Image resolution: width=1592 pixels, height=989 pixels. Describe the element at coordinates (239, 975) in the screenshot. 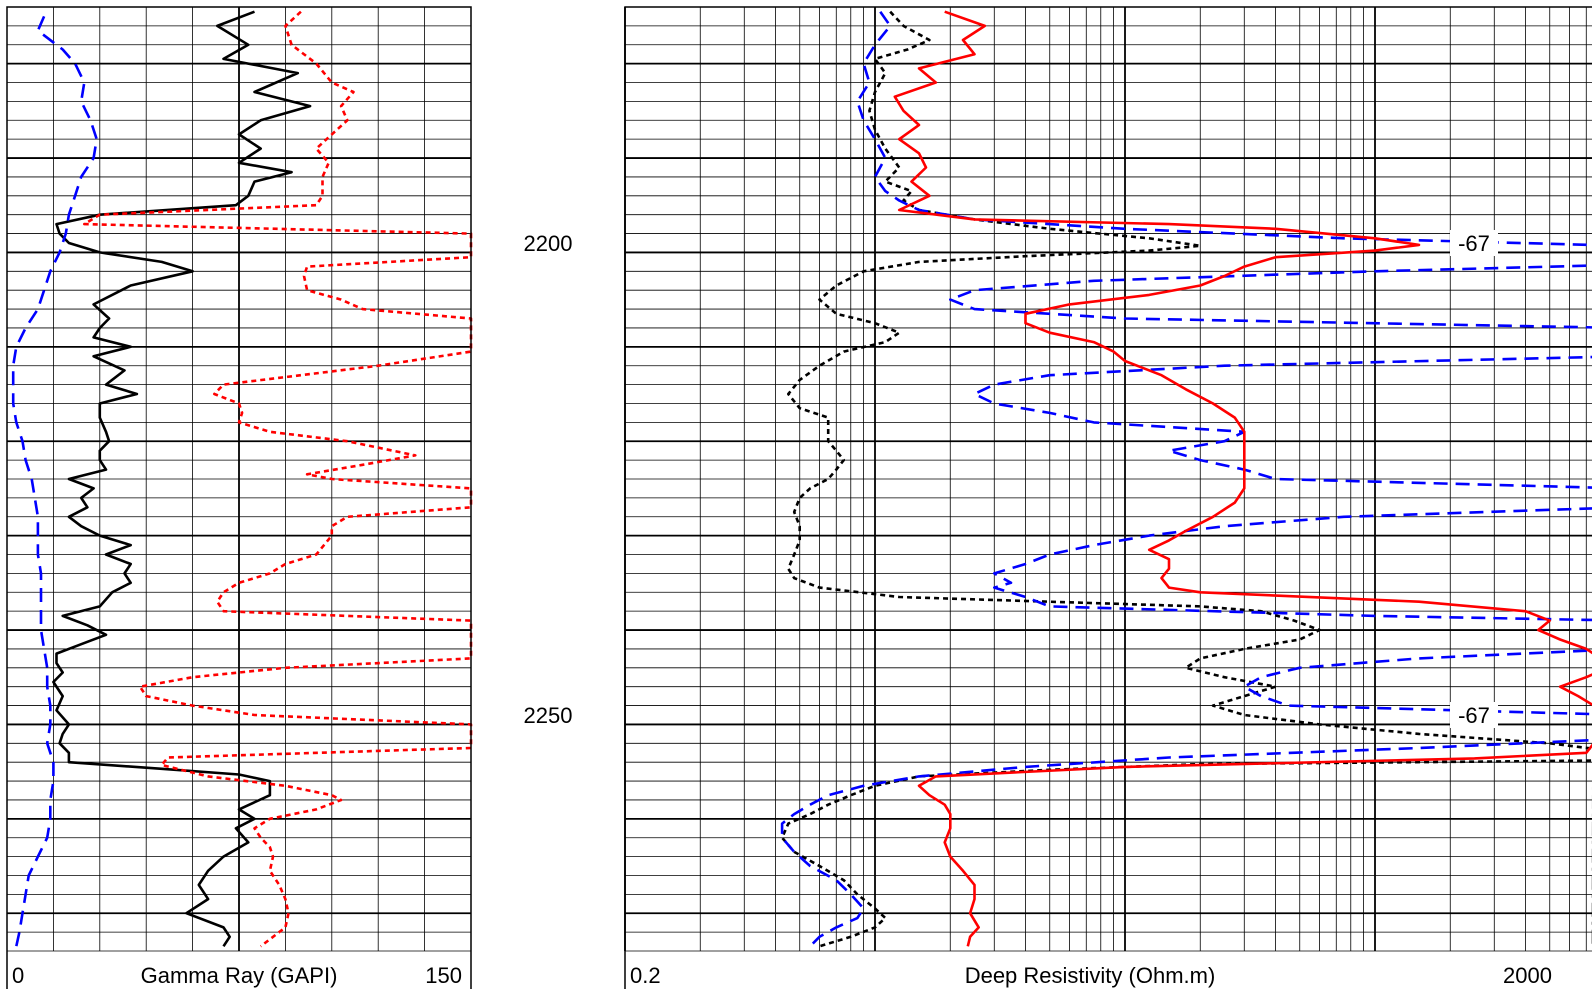

I see `gamma-ray-axis-label: Gamma Ray (GAPI)` at that location.